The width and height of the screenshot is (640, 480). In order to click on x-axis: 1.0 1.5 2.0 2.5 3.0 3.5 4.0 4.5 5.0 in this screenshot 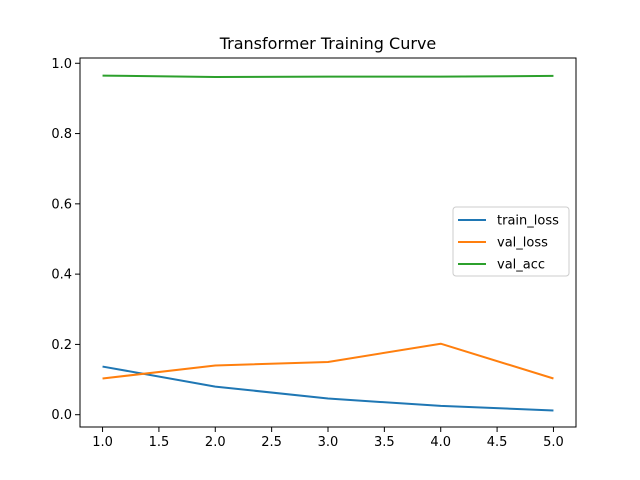, I will do `click(328, 438)`.